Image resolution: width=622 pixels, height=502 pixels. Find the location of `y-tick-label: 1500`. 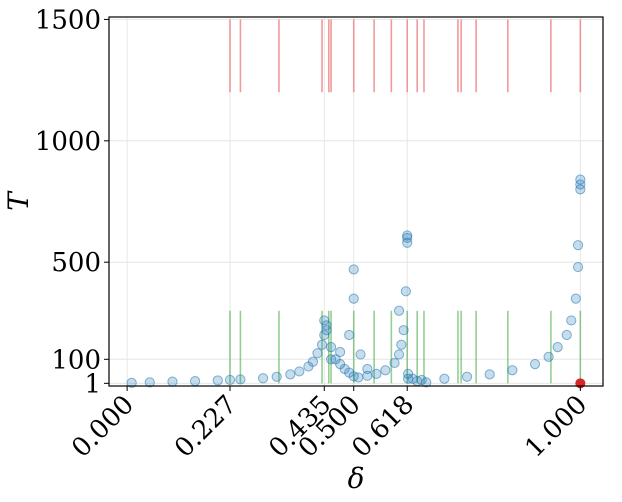

y-tick-label: 1500 is located at coordinates (68, 20).